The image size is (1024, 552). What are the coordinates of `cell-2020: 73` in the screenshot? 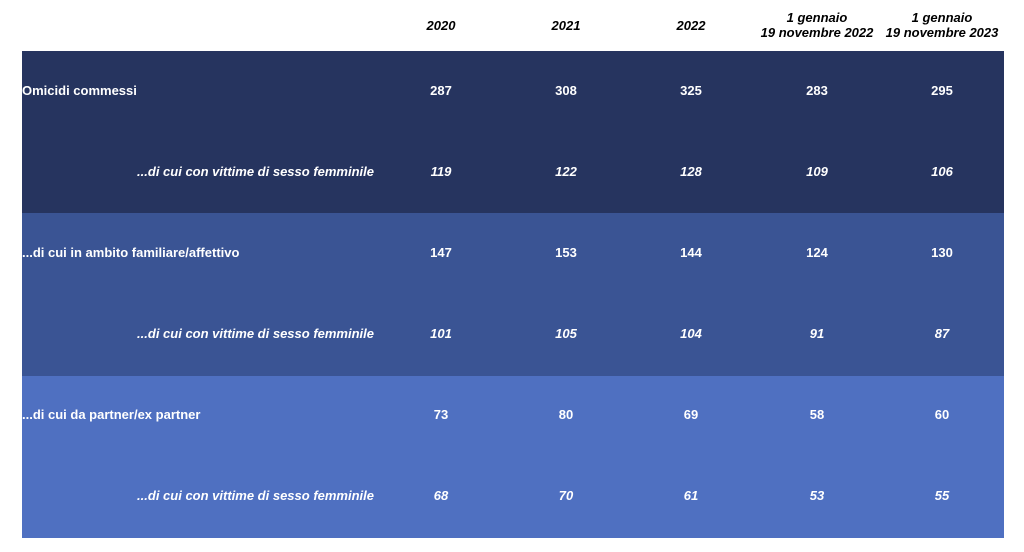 It's located at (441, 414).